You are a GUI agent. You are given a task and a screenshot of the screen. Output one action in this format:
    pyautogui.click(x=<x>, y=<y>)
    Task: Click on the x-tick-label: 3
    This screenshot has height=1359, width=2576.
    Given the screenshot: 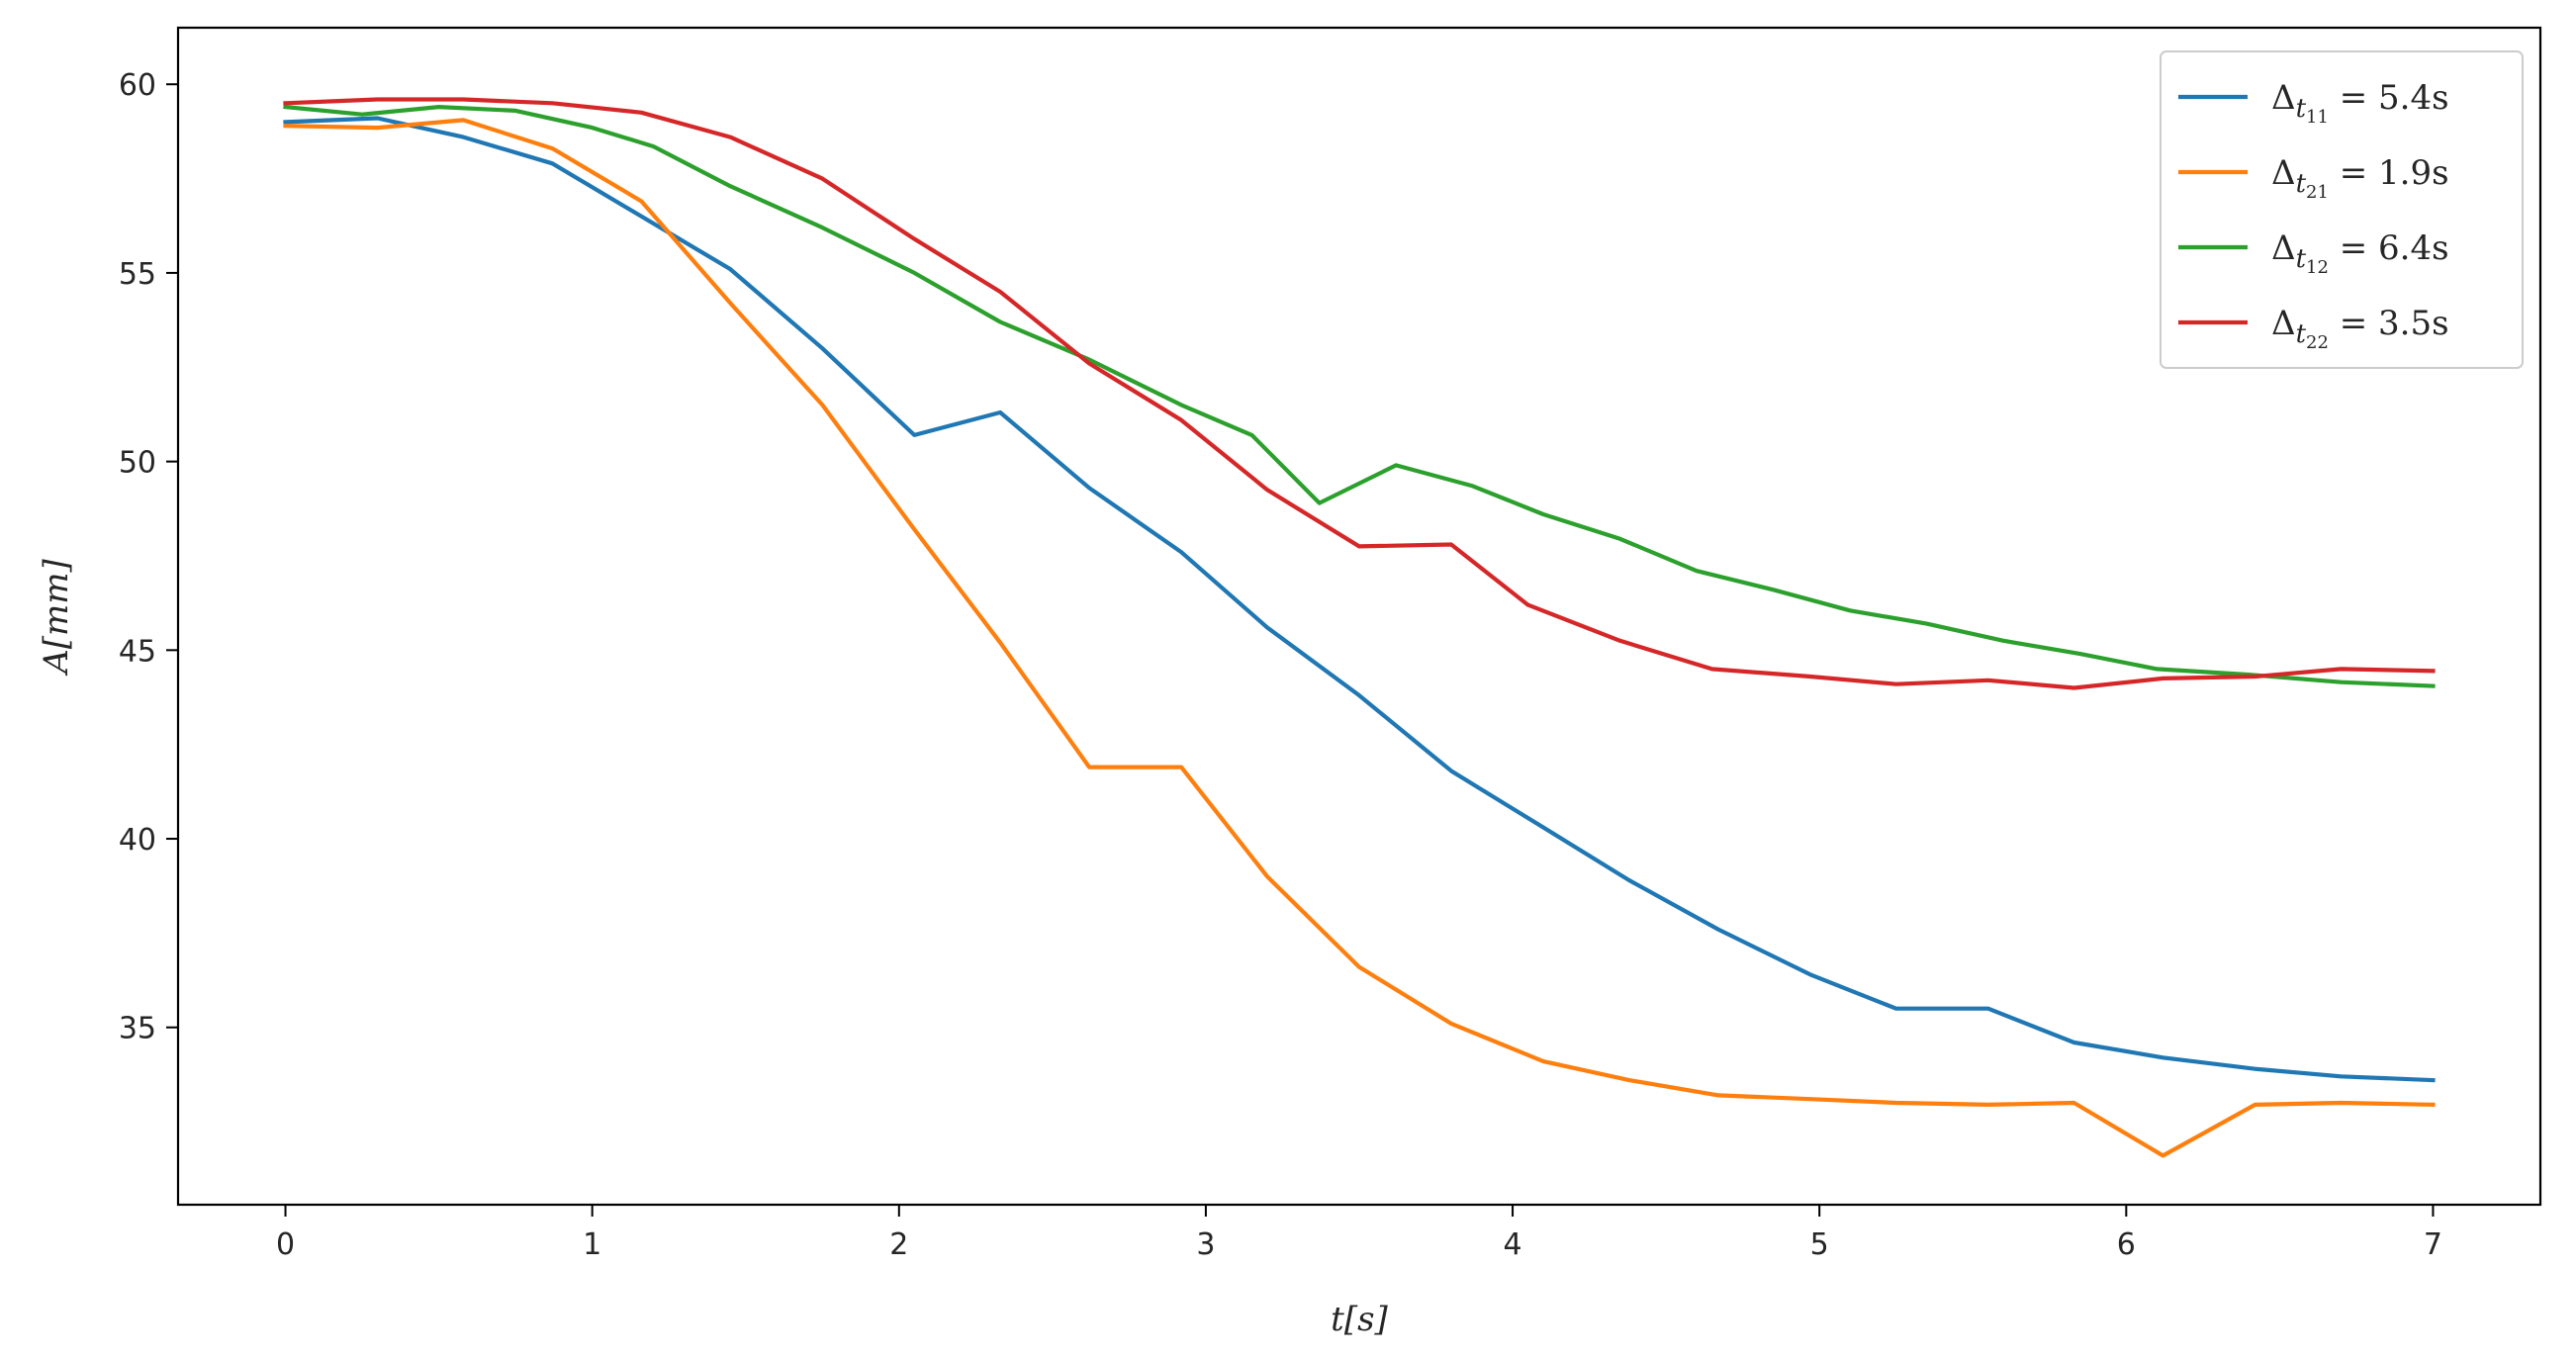 What is the action you would take?
    pyautogui.click(x=1205, y=1245)
    